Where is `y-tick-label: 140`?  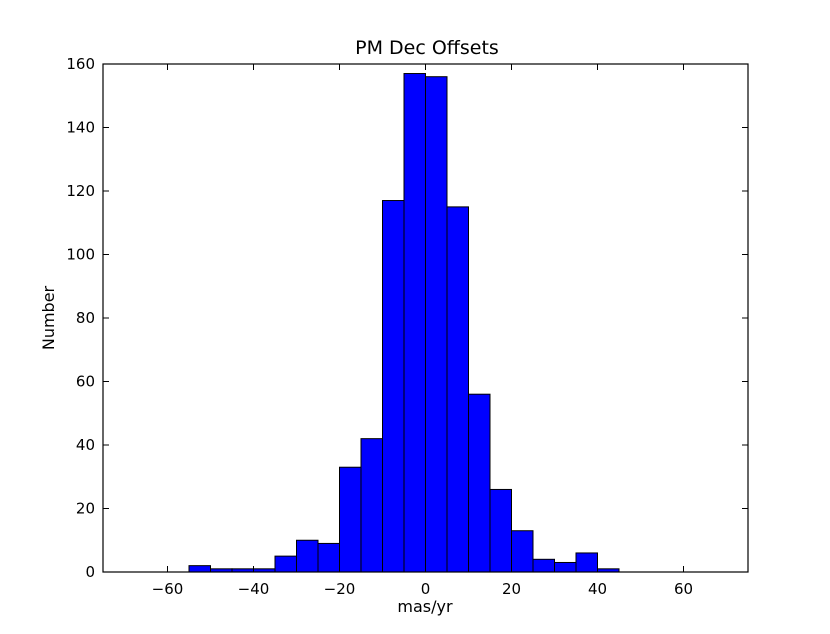
y-tick-label: 140 is located at coordinates (80, 128).